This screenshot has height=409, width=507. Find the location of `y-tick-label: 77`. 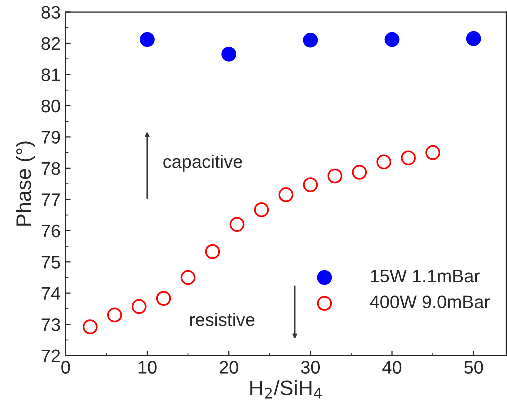

y-tick-label: 77 is located at coordinates (51, 200).